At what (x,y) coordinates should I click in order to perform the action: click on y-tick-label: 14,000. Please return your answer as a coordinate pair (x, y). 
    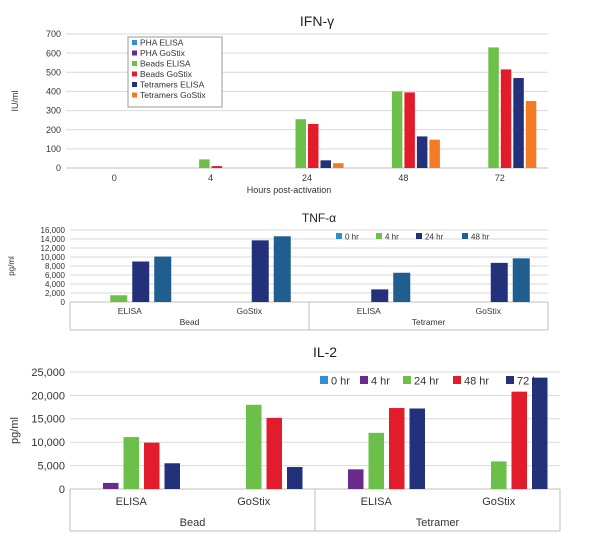
    Looking at the image, I should click on (53, 239).